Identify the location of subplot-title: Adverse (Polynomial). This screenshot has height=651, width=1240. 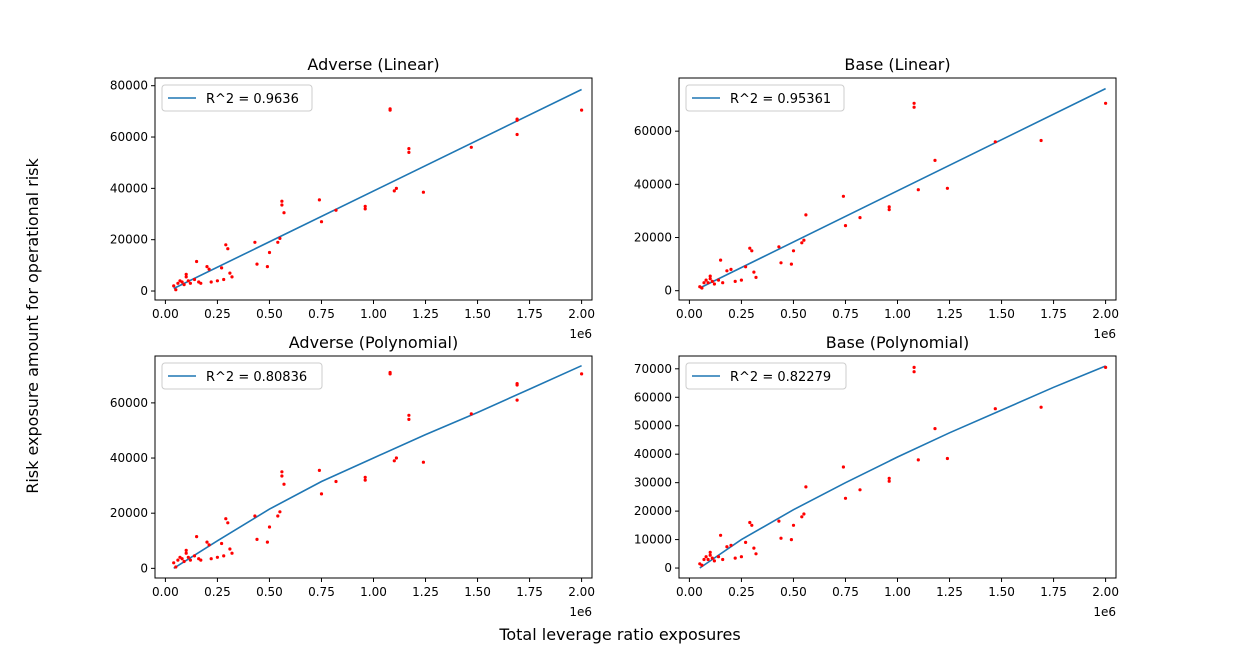
(373, 342).